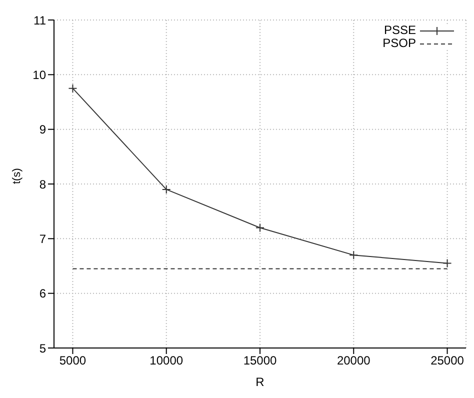 The height and width of the screenshot is (398, 474). I want to click on y-axis-title: t(s), so click(16, 176).